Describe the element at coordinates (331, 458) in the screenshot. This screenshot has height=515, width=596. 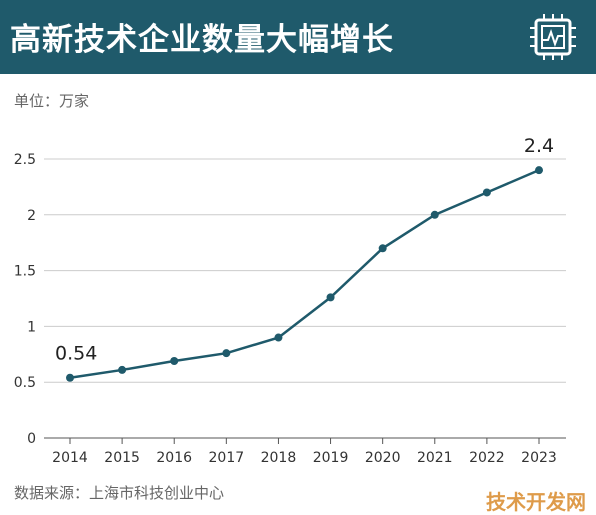
I see `x-tick-label: 2019` at that location.